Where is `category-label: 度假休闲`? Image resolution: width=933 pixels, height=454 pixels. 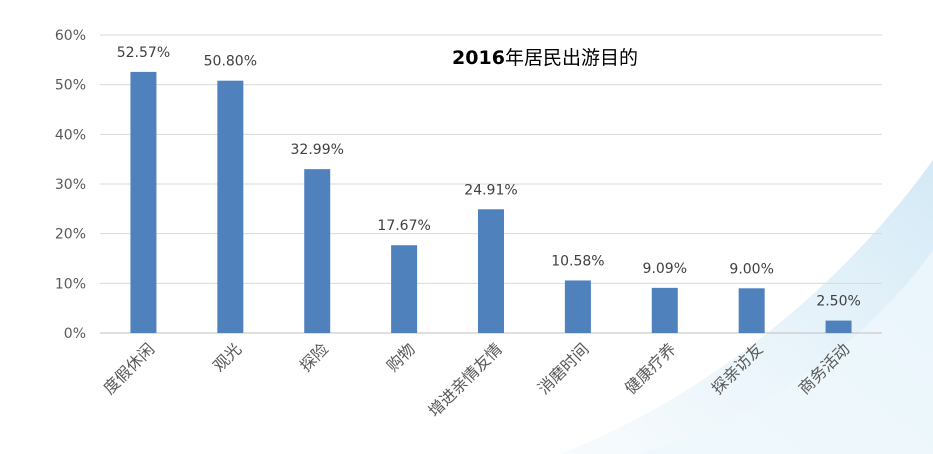 category-label: 度假休闲 is located at coordinates (129, 368).